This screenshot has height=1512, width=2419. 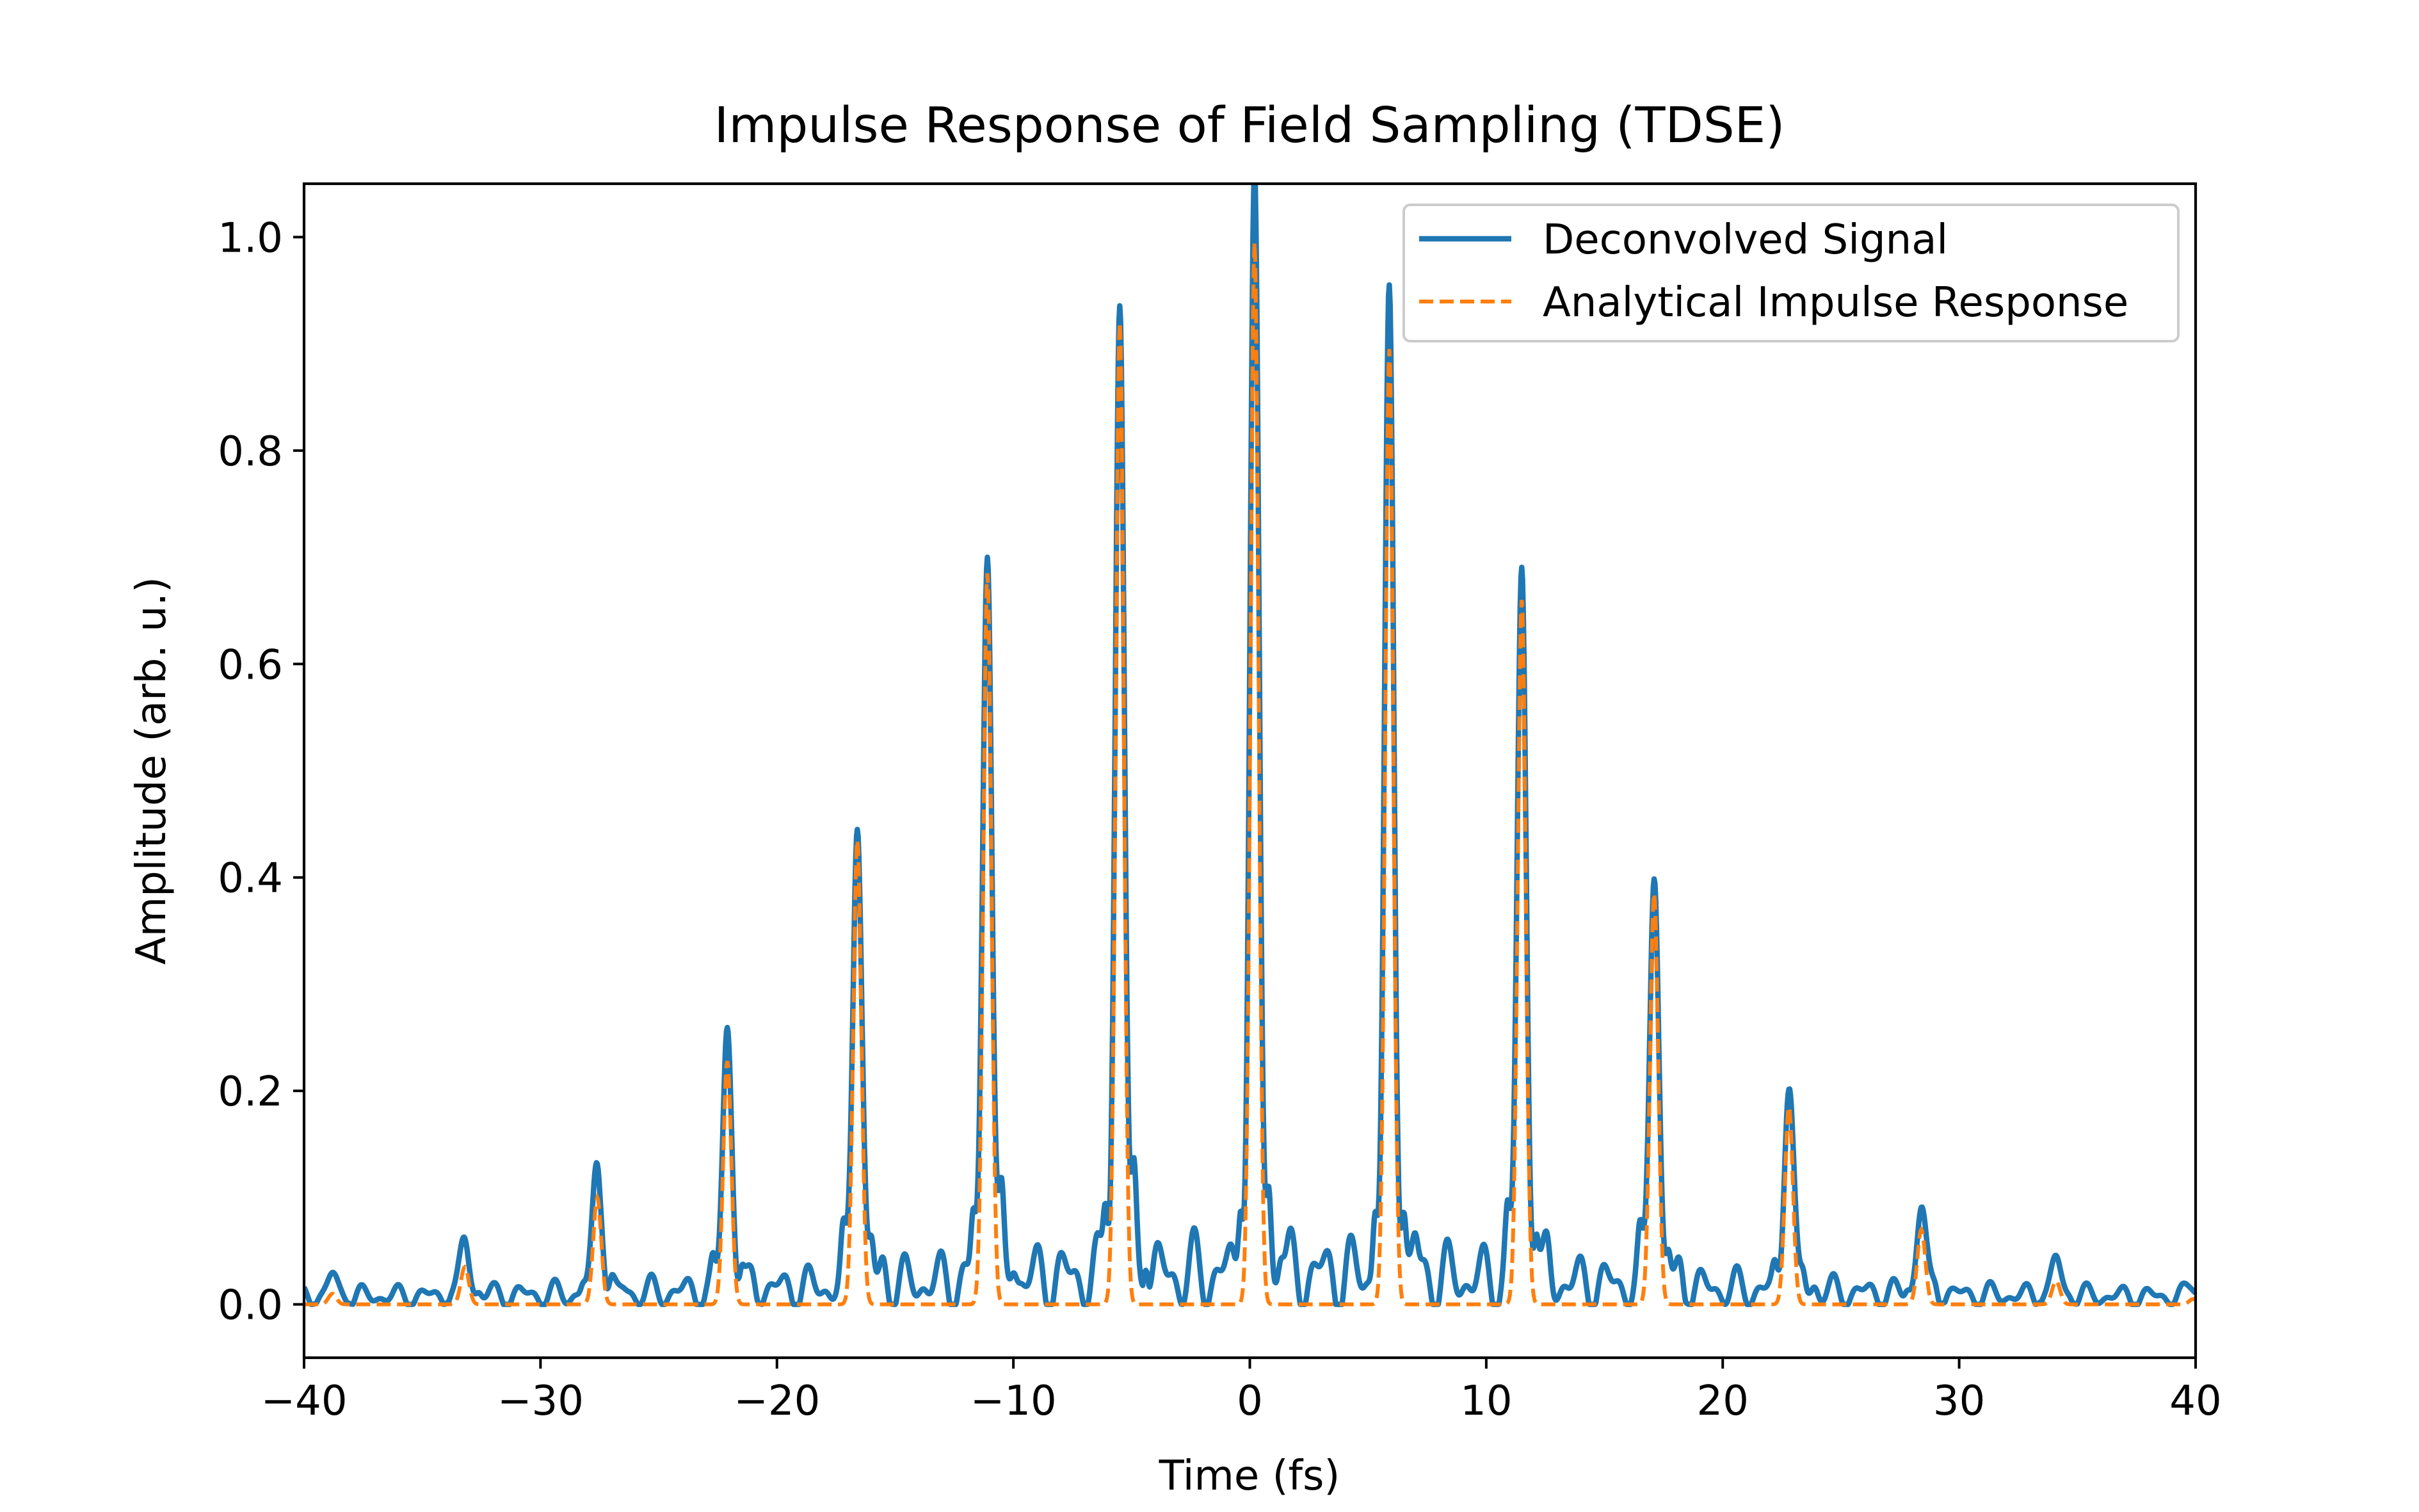 What do you see at coordinates (1835, 302) in the screenshot?
I see `legend-label-analytical: Analytical Impulse Response` at bounding box center [1835, 302].